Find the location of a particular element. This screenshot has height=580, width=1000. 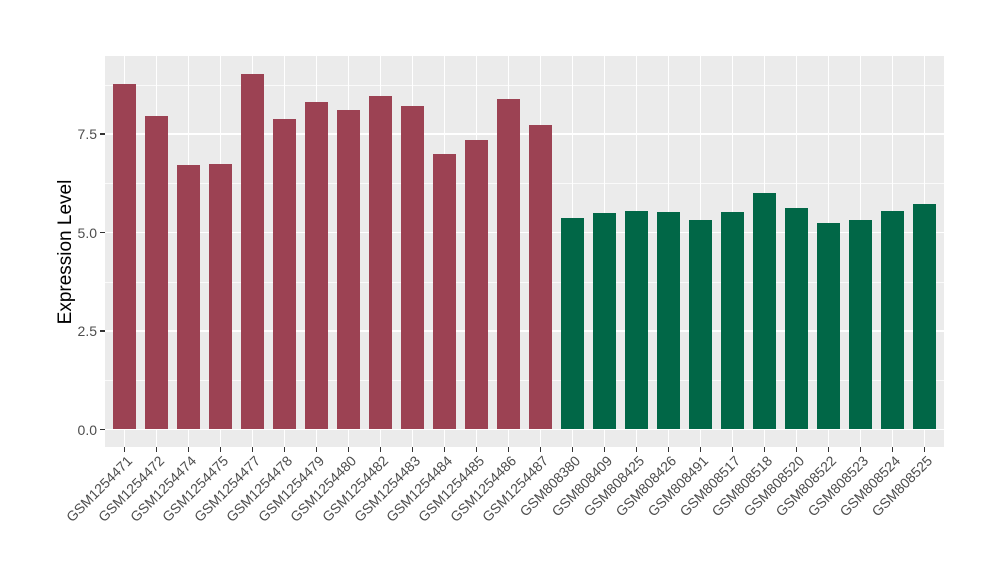

y-axis-tick-label: 7.5 is located at coordinates (87, 134).